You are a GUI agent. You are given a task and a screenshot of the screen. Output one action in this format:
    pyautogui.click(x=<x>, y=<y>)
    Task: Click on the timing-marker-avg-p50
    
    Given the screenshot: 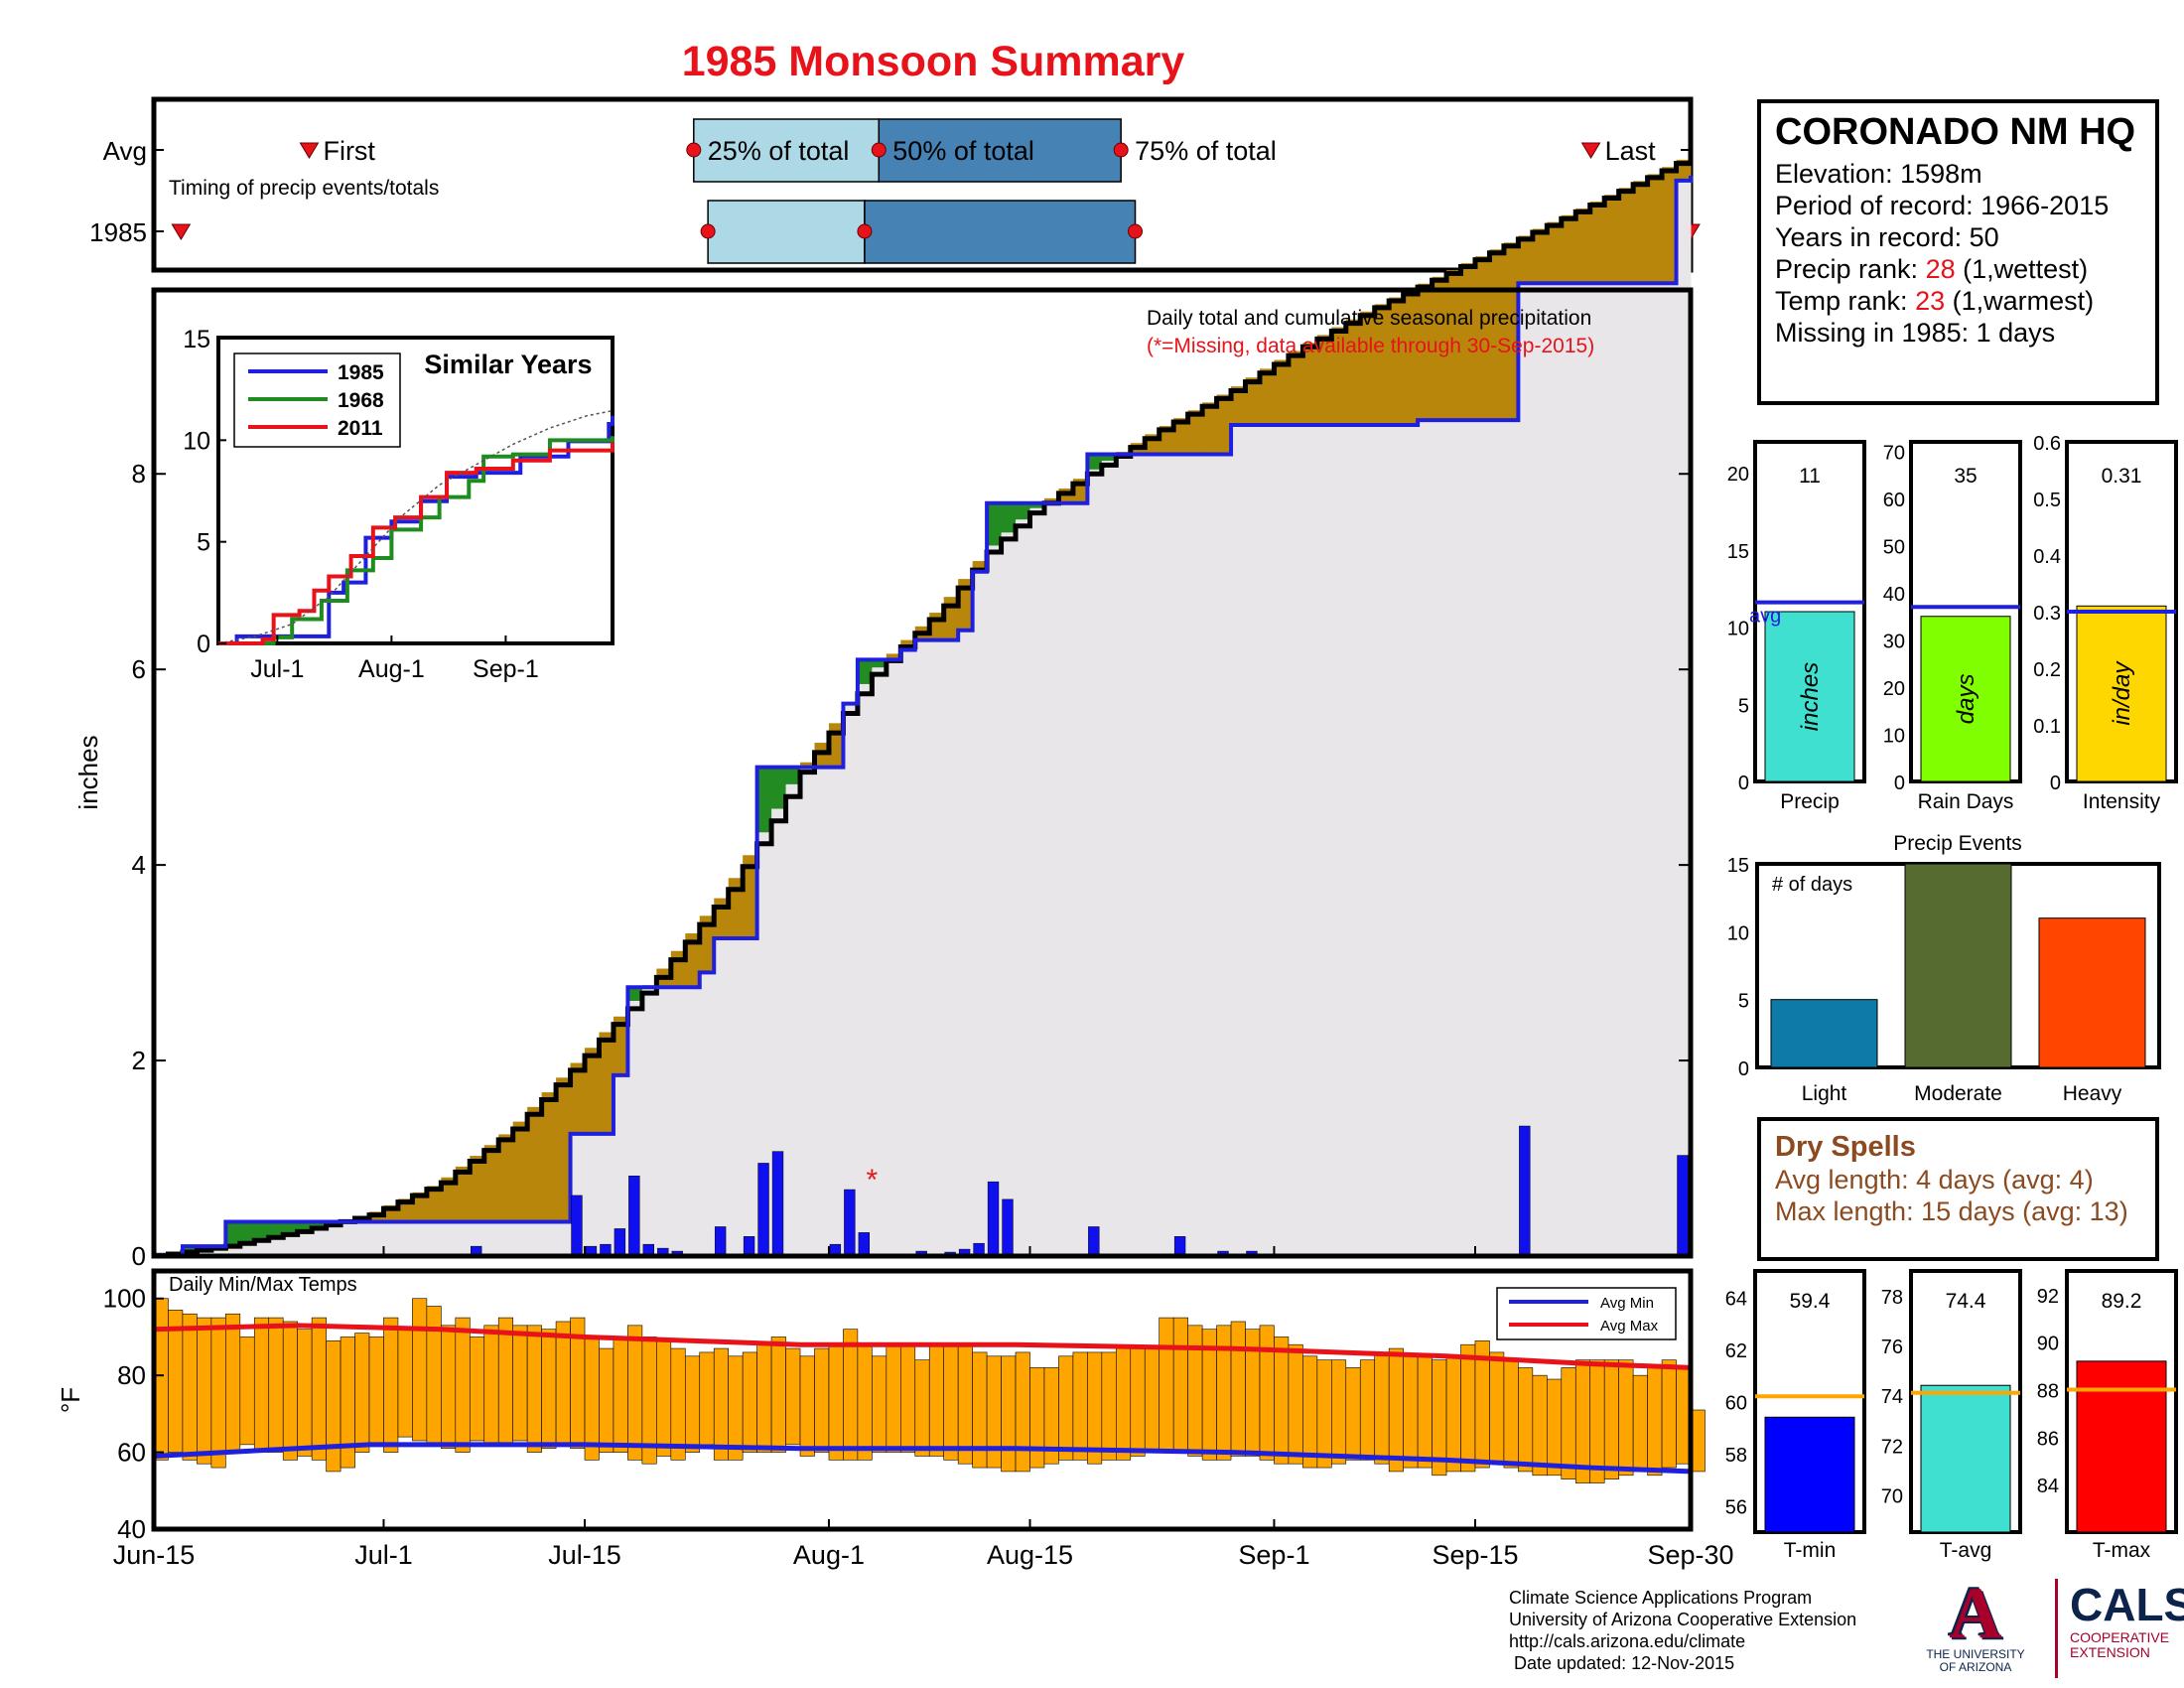 What is the action you would take?
    pyautogui.click(x=879, y=150)
    